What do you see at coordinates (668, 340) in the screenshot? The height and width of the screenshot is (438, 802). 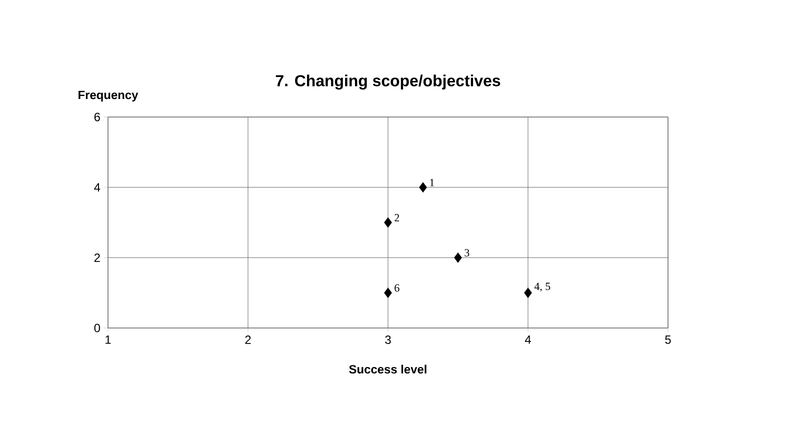 I see `x-tick-label: 5` at bounding box center [668, 340].